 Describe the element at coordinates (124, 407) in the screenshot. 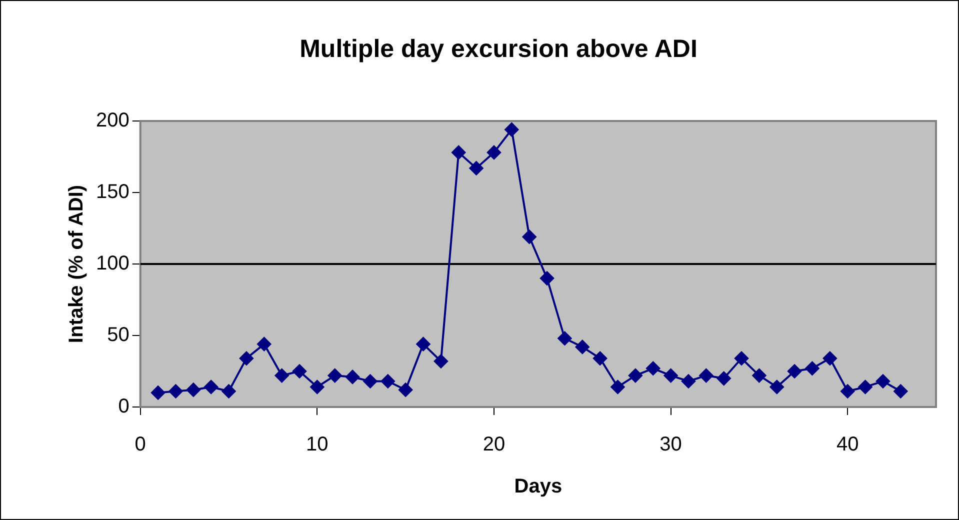

I see `y-tick-label: 0` at that location.